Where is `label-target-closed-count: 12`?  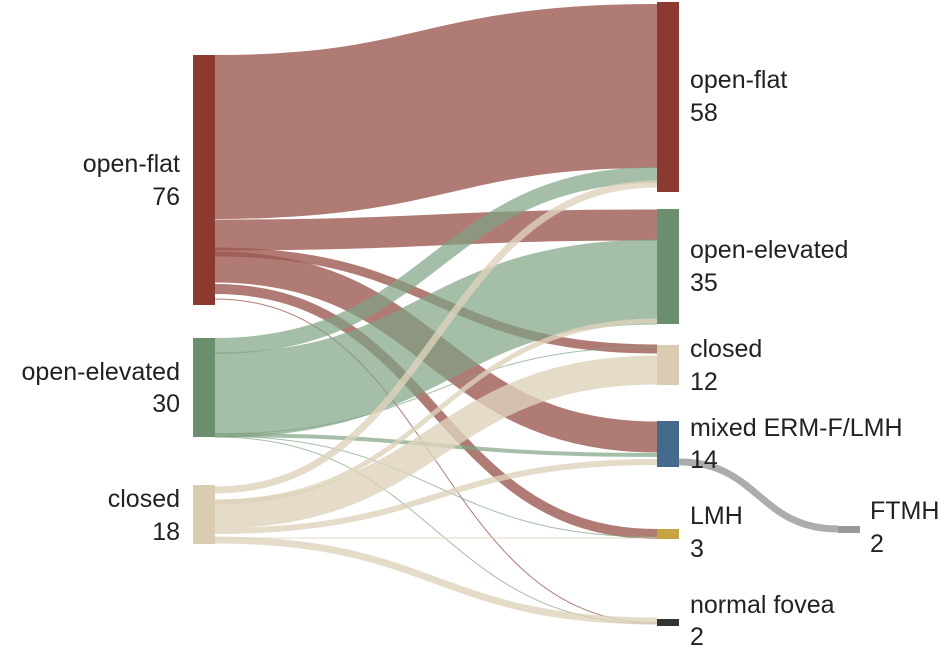
label-target-closed-count: 12 is located at coordinates (704, 382).